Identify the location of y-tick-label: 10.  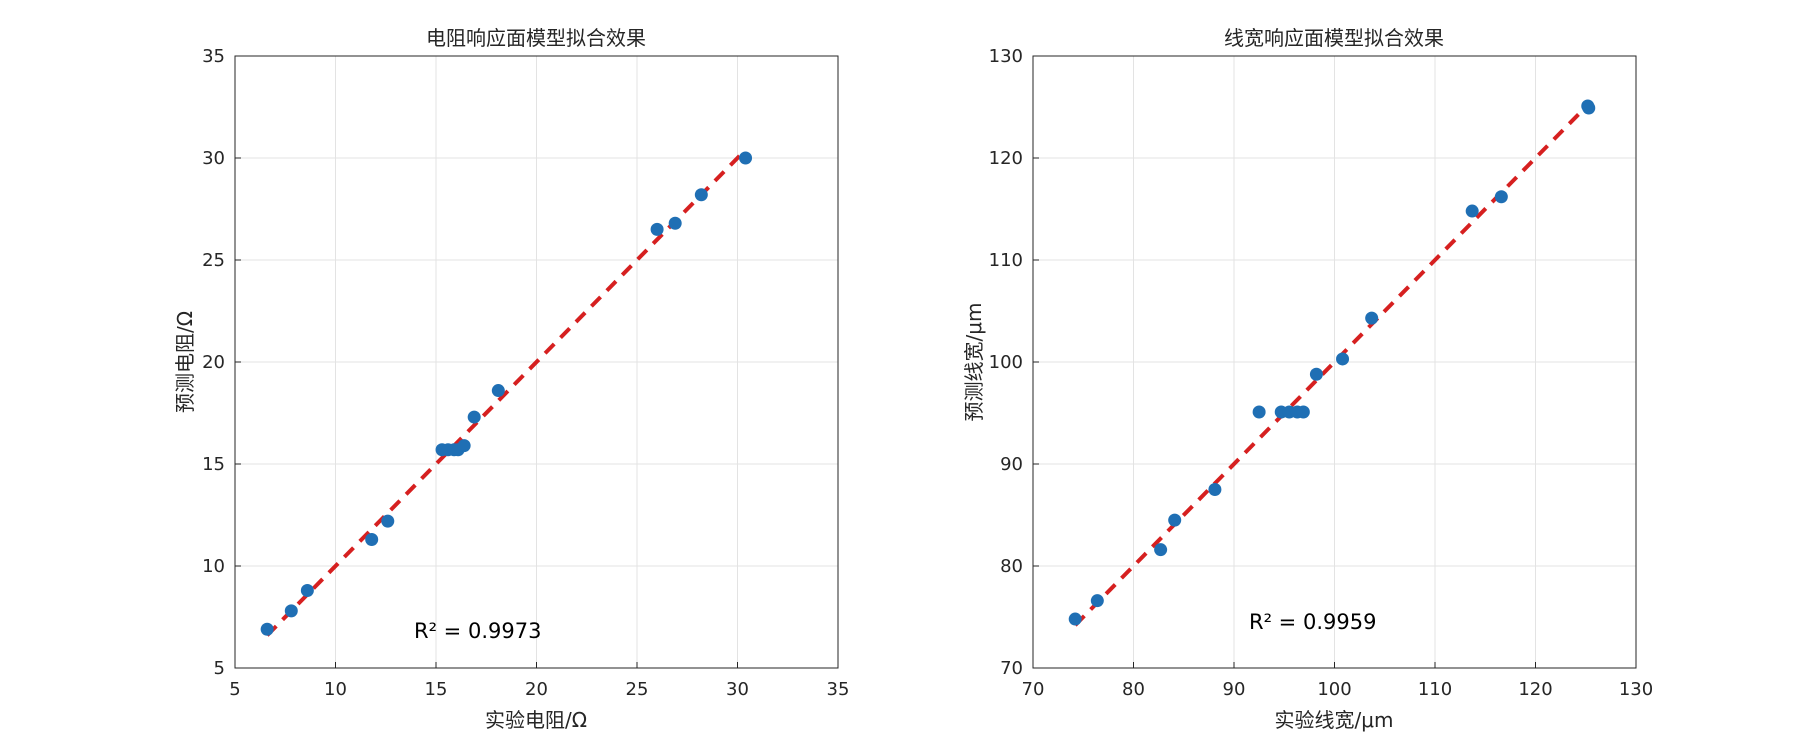
(213, 566).